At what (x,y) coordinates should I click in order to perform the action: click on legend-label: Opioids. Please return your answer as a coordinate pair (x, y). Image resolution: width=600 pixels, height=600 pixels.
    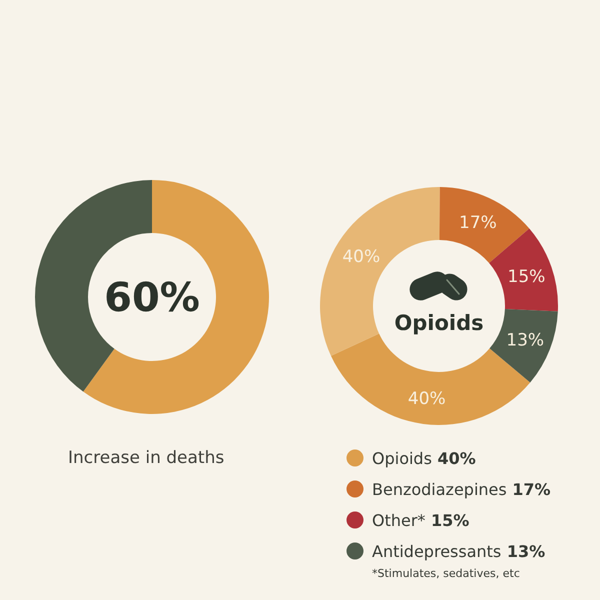
    Looking at the image, I should click on (402, 458).